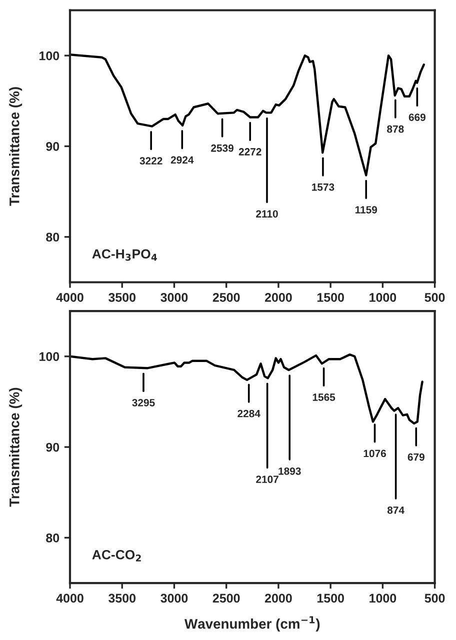 This screenshot has height=640, width=456. I want to click on annotation: AC-H$_{3}$PO$_{4}$, so click(124, 255).